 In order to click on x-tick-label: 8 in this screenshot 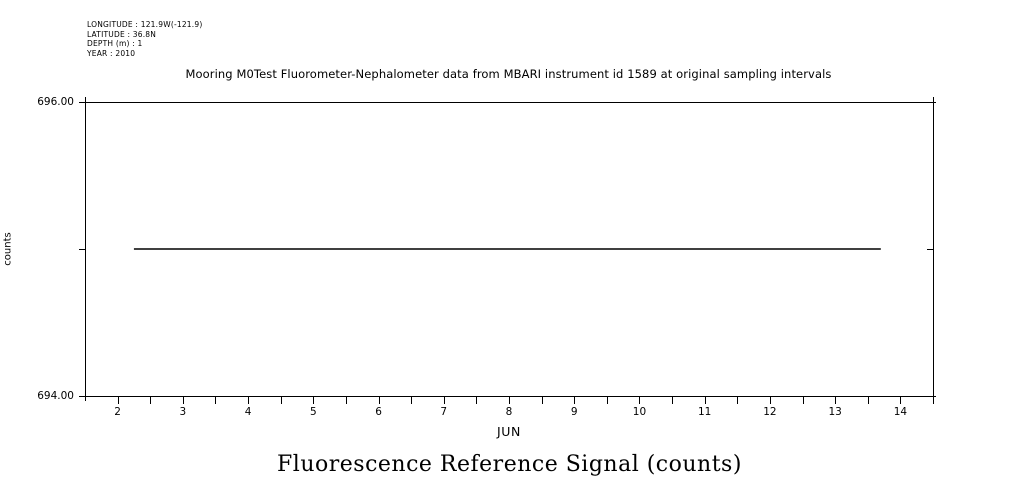, I will do `click(509, 412)`.